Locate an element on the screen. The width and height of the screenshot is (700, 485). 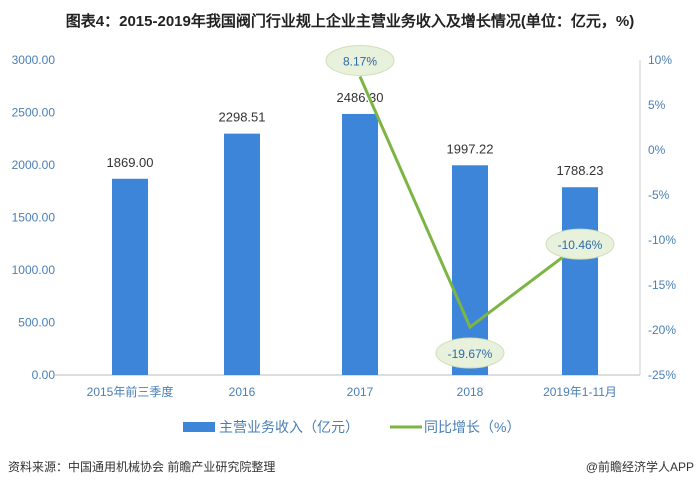
left-tick-label: 2500.00 is located at coordinates (34, 113).